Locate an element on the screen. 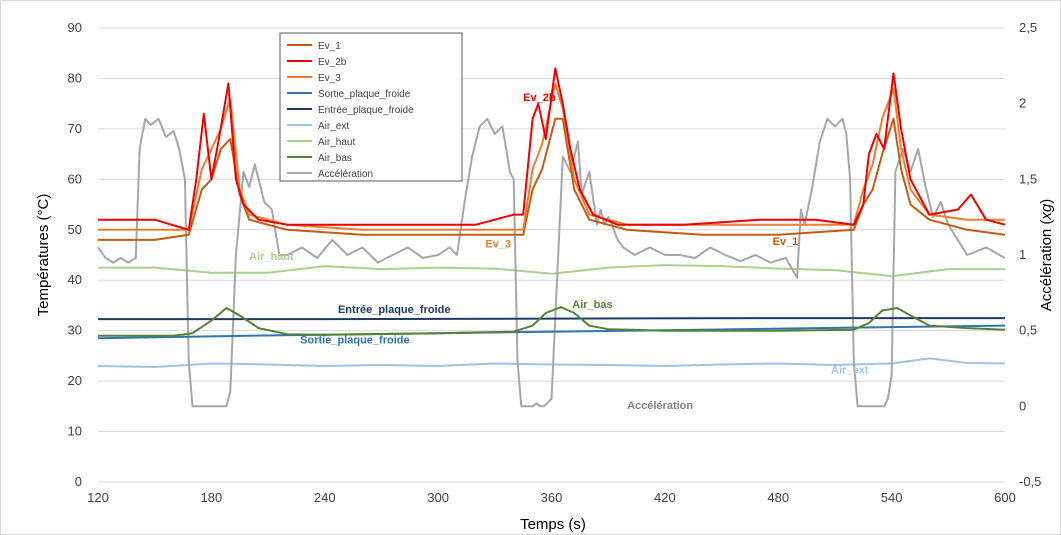 The height and width of the screenshot is (535, 1061). y-tick-label: 10 is located at coordinates (75, 431).